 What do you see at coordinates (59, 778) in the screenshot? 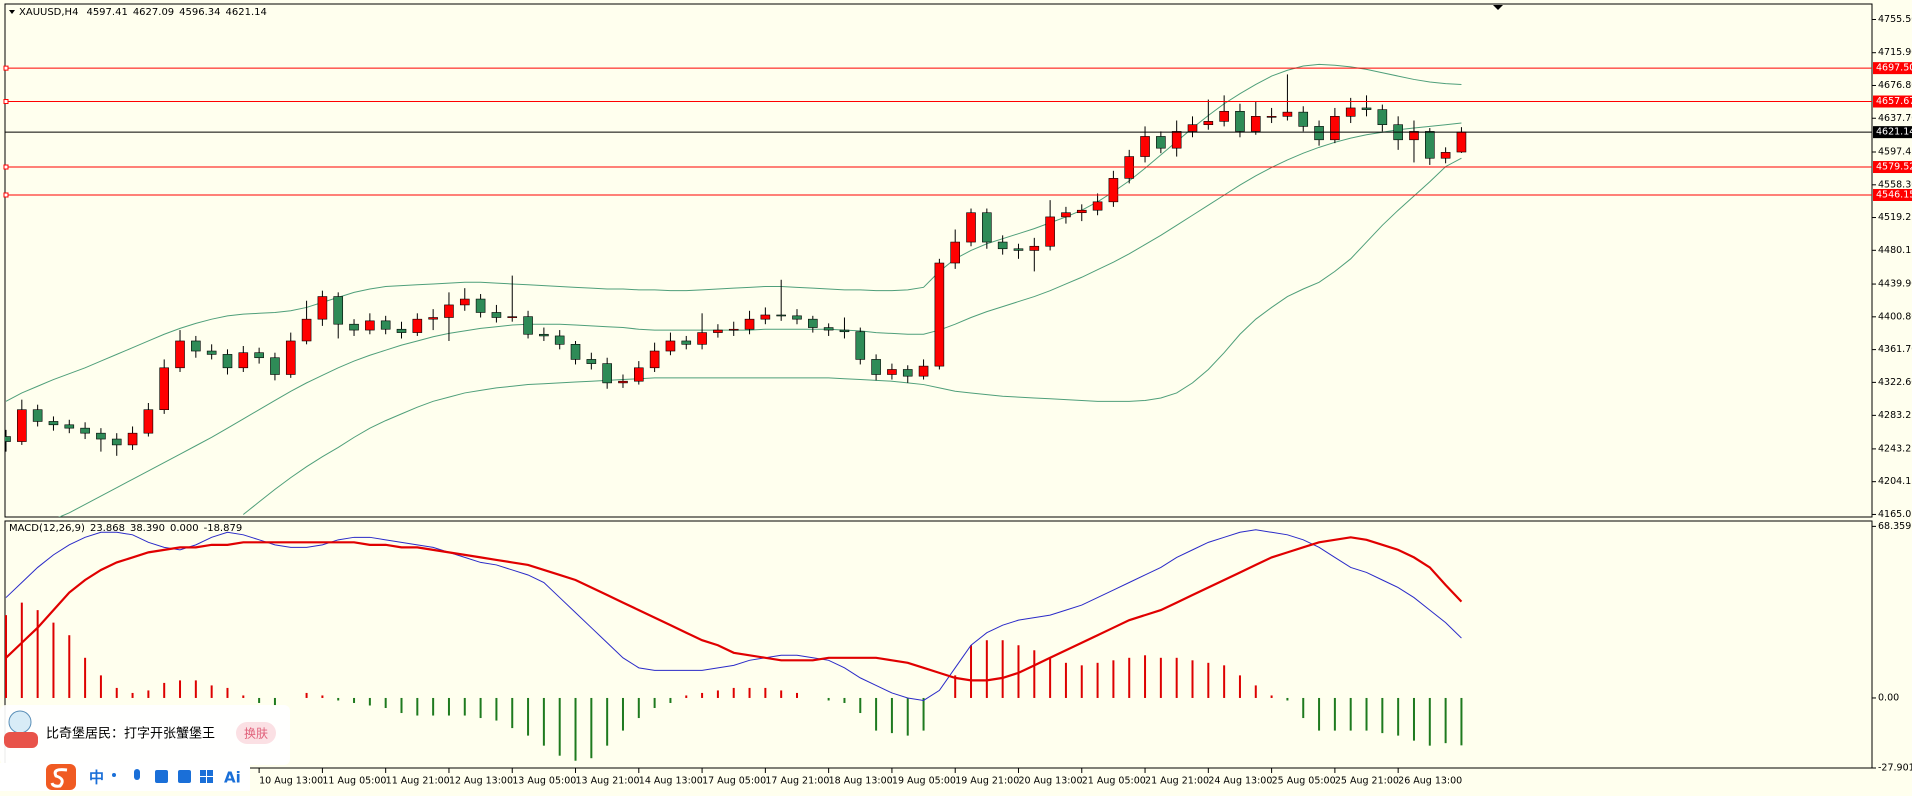
I see `ime-logo-mark` at bounding box center [59, 778].